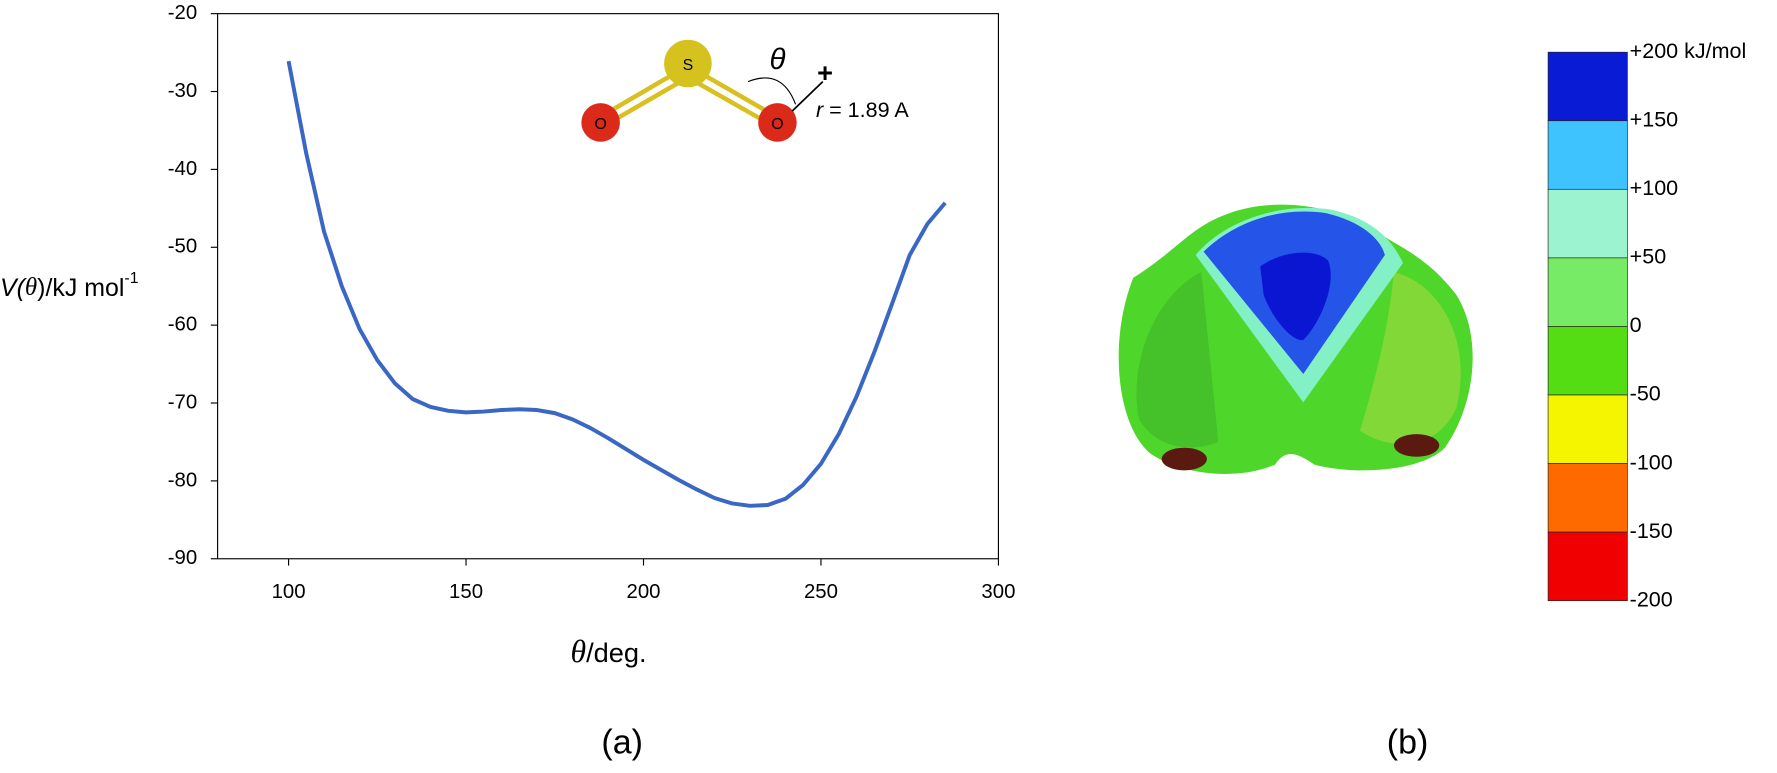 The height and width of the screenshot is (773, 1777). What do you see at coordinates (182, 558) in the screenshot?
I see `y-tick-label: -90` at bounding box center [182, 558].